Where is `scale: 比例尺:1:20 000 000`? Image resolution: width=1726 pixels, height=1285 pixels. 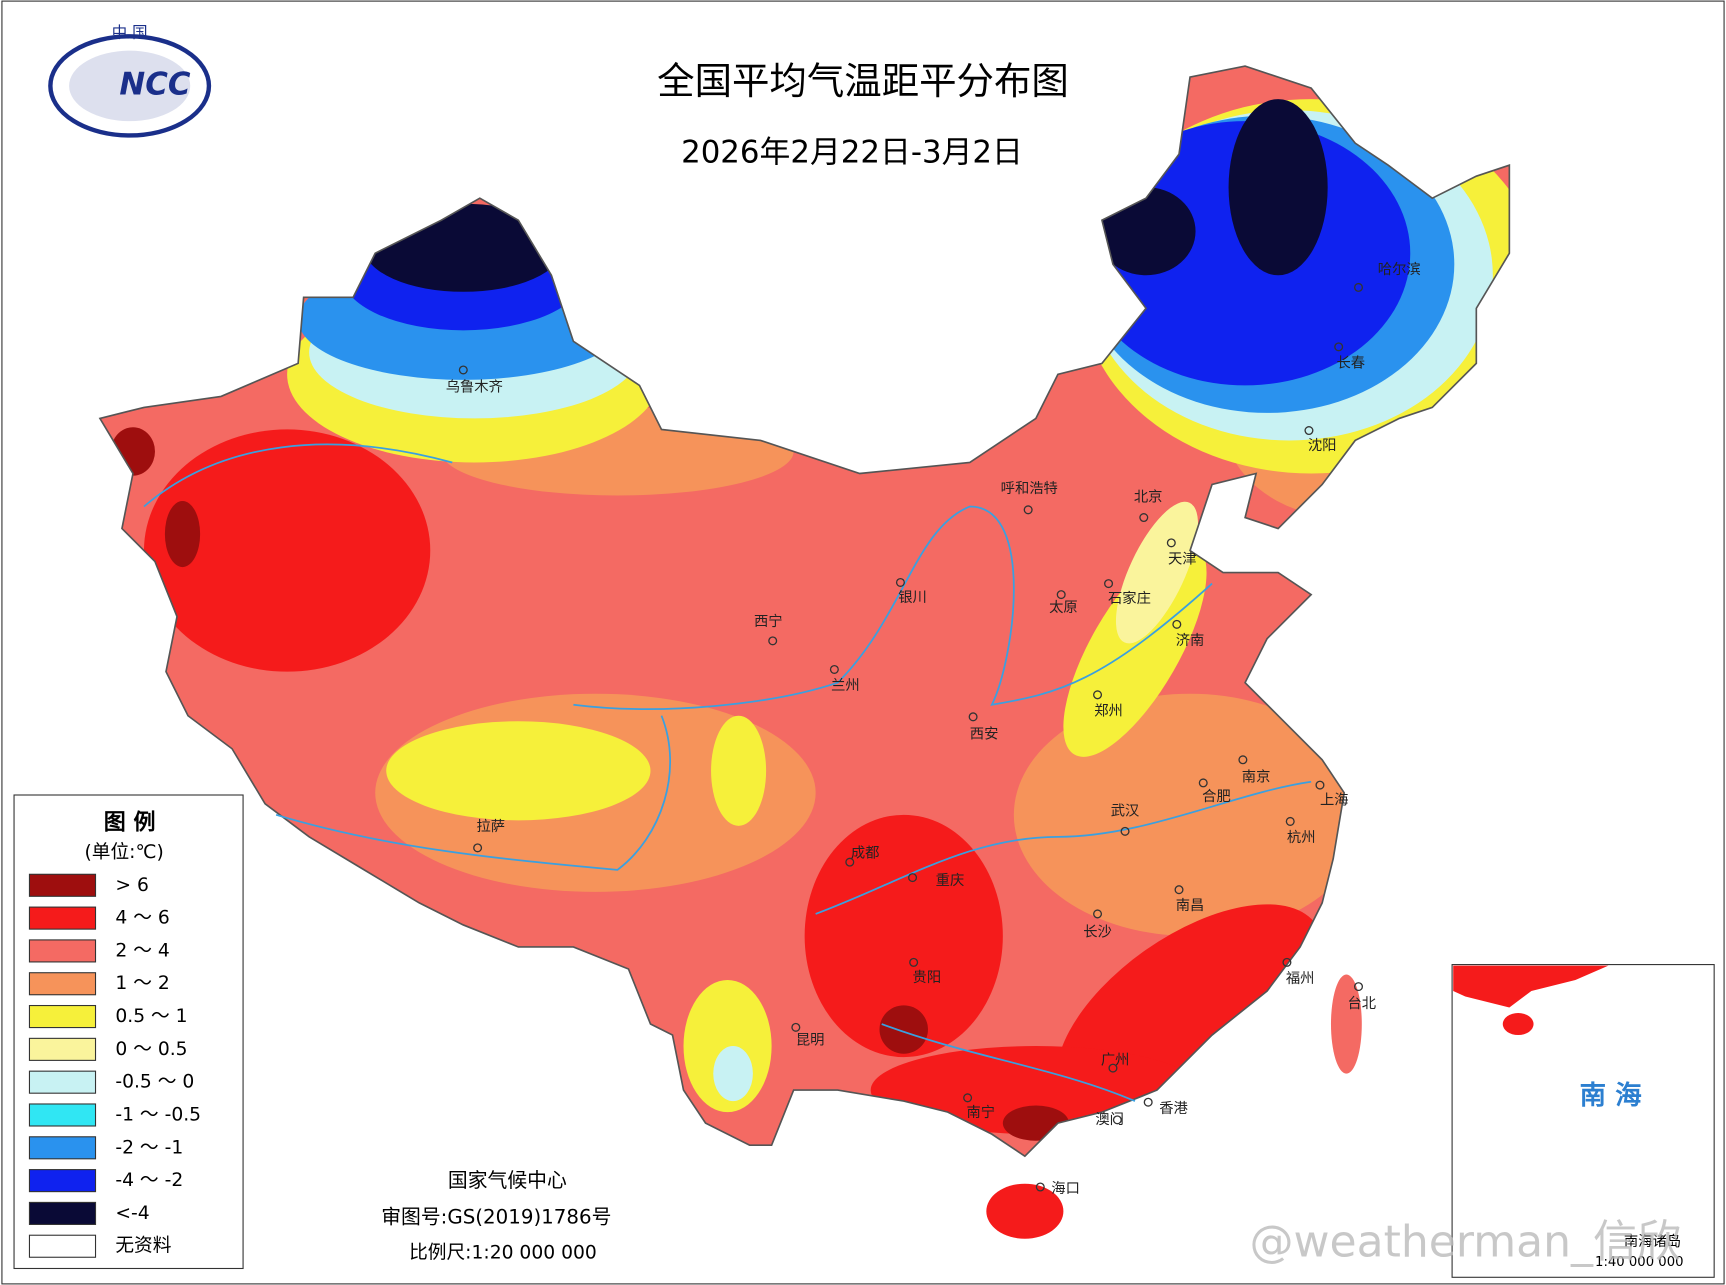
scale: 比例尺:1:20 000 000 is located at coordinates (503, 1253).